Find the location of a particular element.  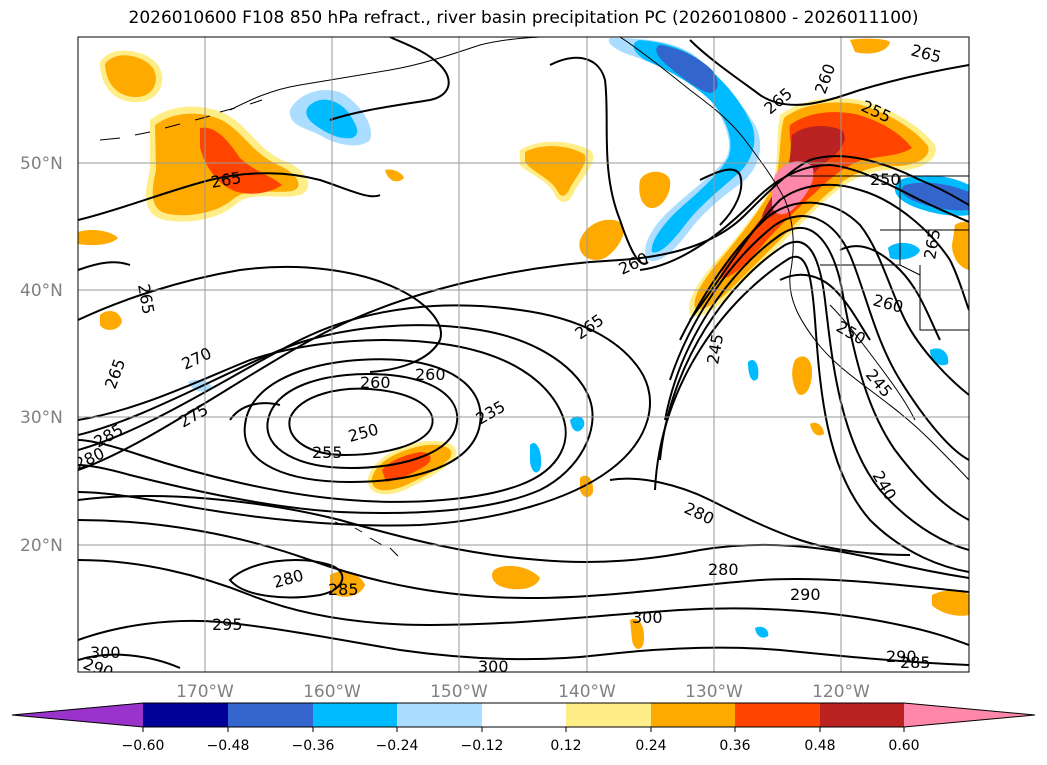

colorbar-tick-label: 0.36 is located at coordinates (734, 746).